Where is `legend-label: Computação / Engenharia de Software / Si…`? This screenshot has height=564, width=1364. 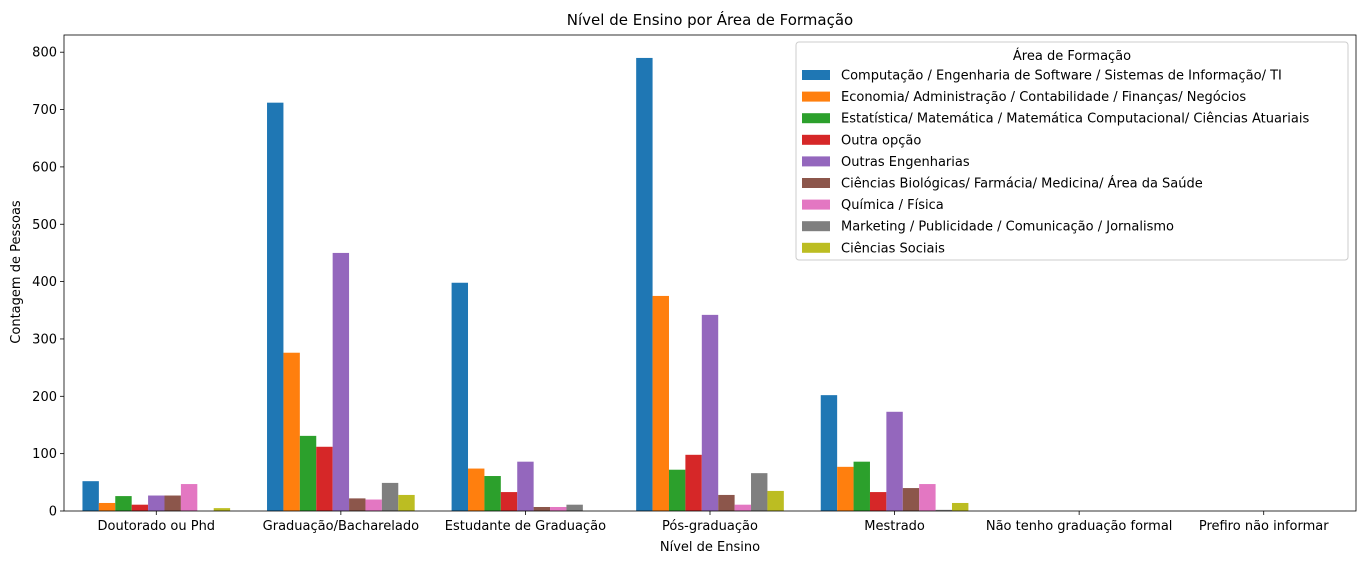
legend-label: Computação / Engenharia de Software / Si… is located at coordinates (1061, 76).